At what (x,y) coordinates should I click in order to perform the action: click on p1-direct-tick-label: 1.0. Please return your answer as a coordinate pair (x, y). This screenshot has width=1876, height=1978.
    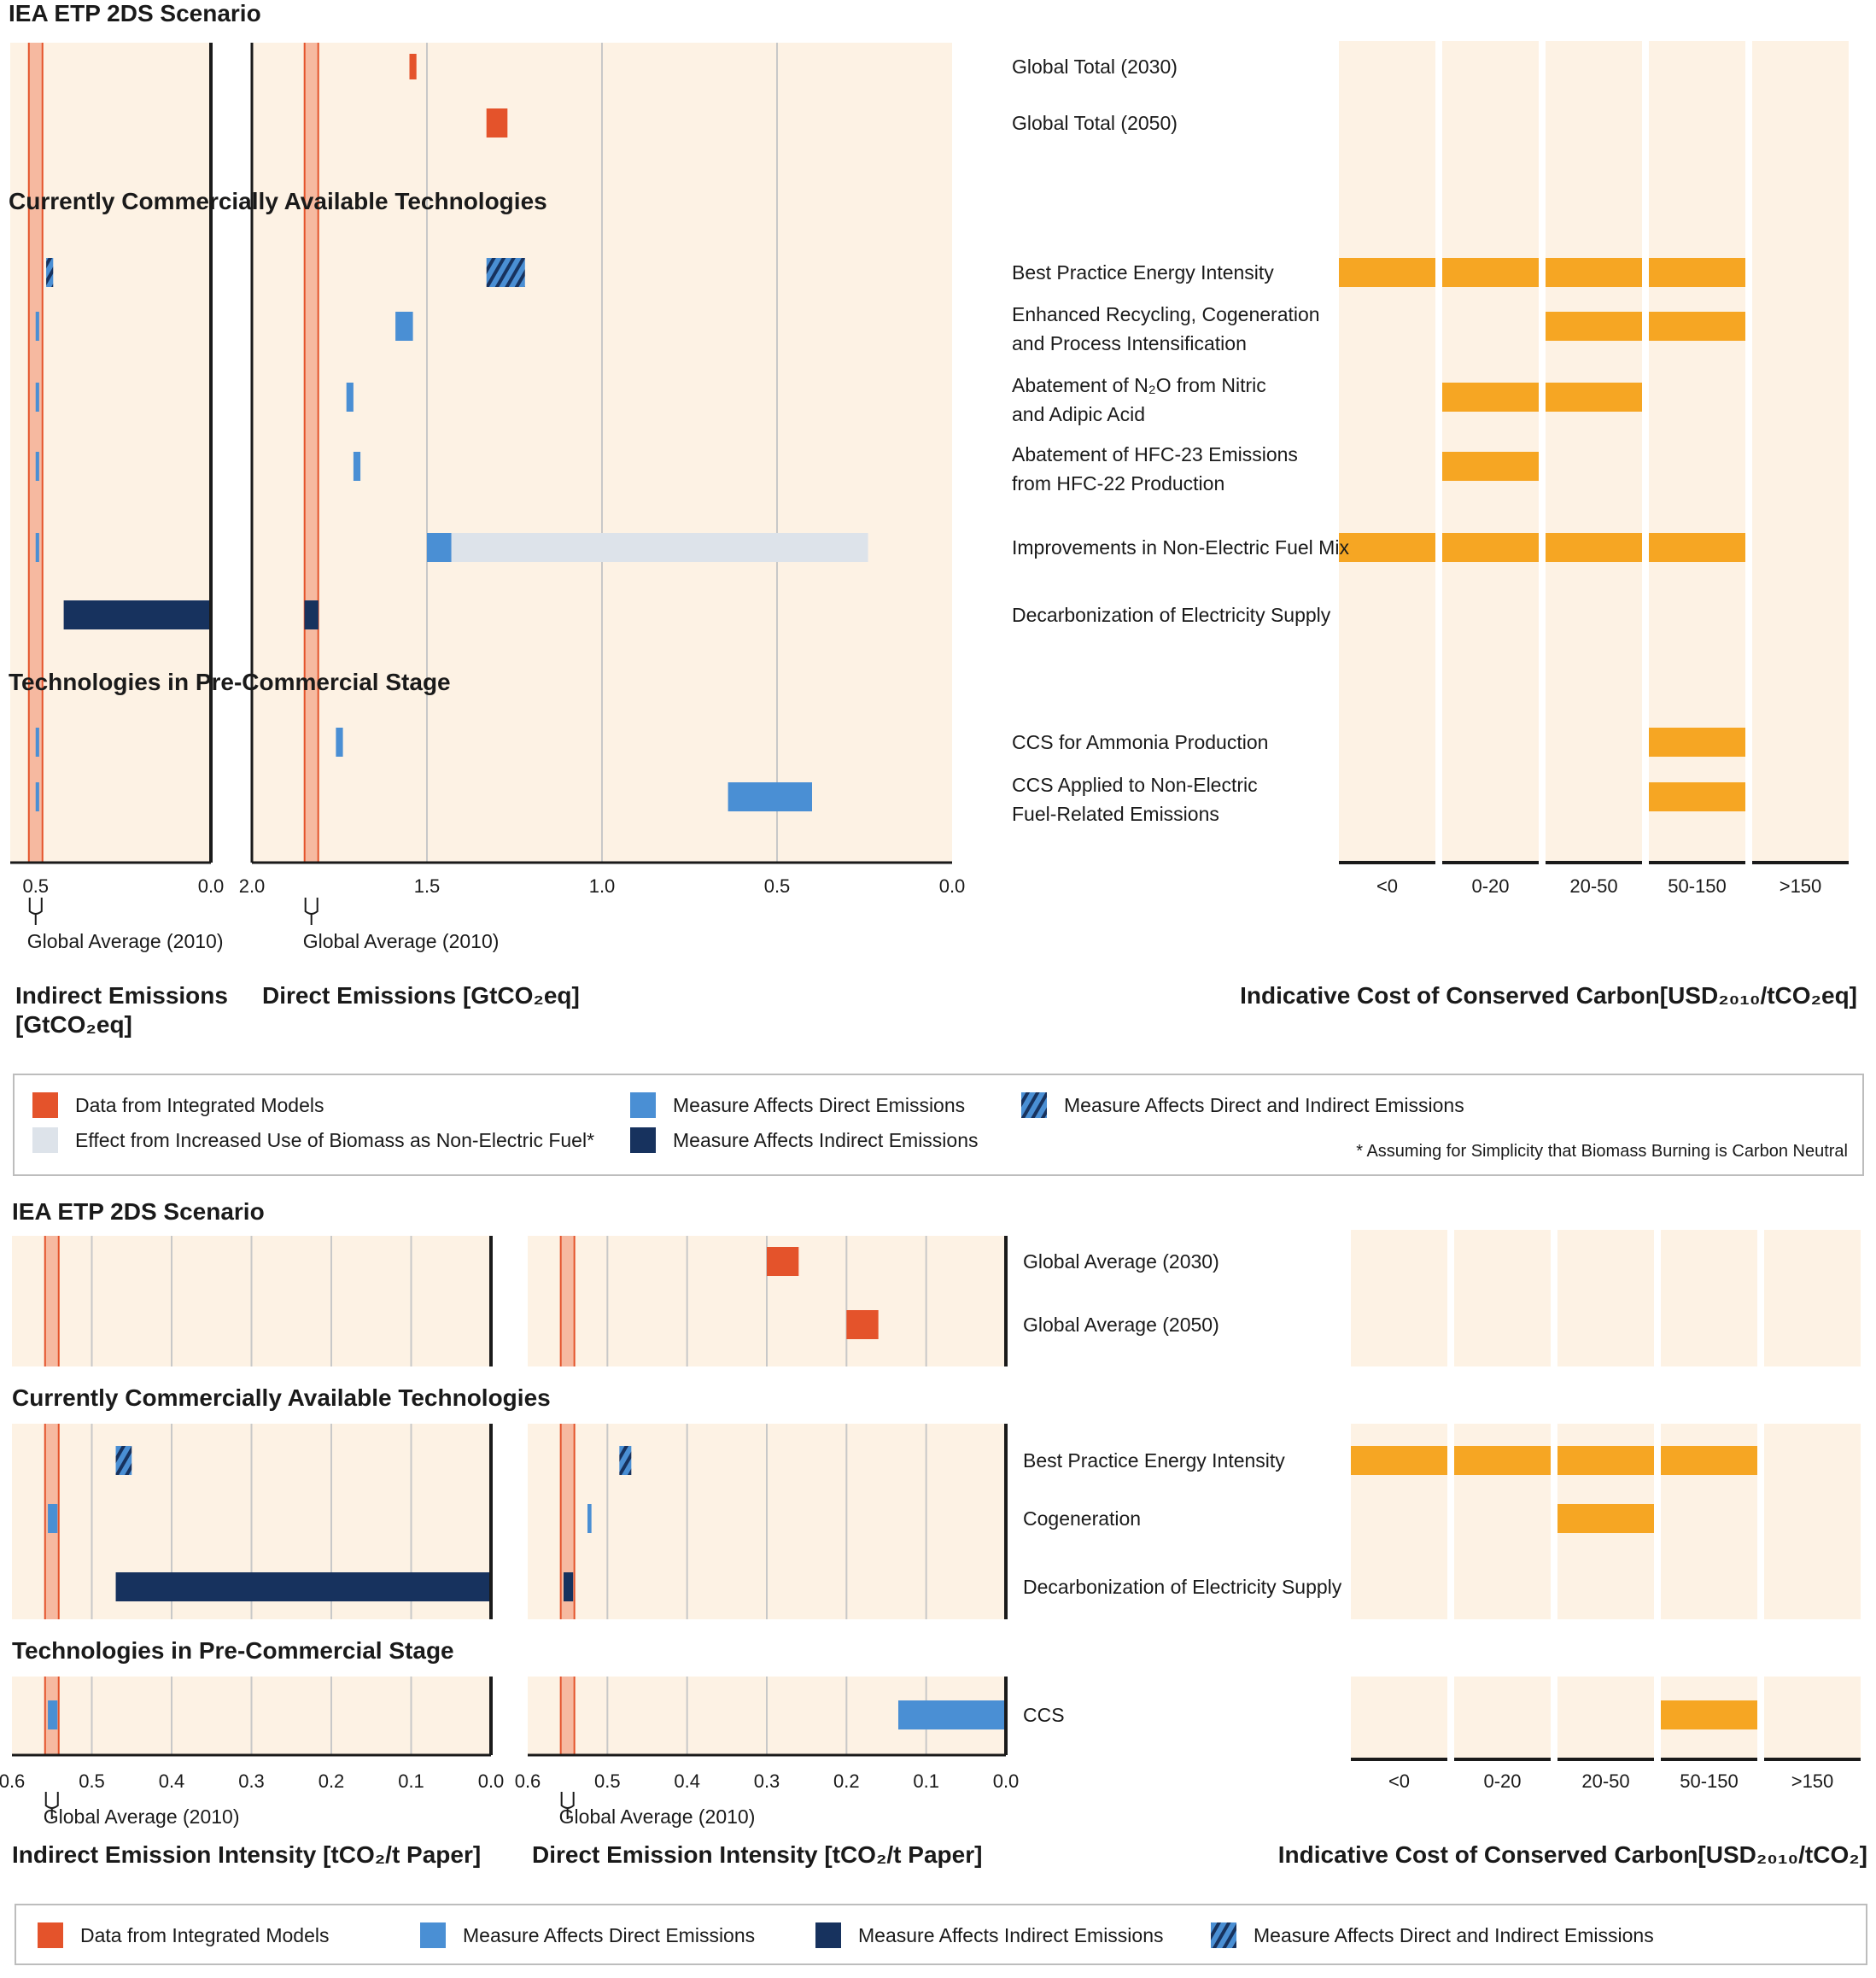
    Looking at the image, I should click on (602, 886).